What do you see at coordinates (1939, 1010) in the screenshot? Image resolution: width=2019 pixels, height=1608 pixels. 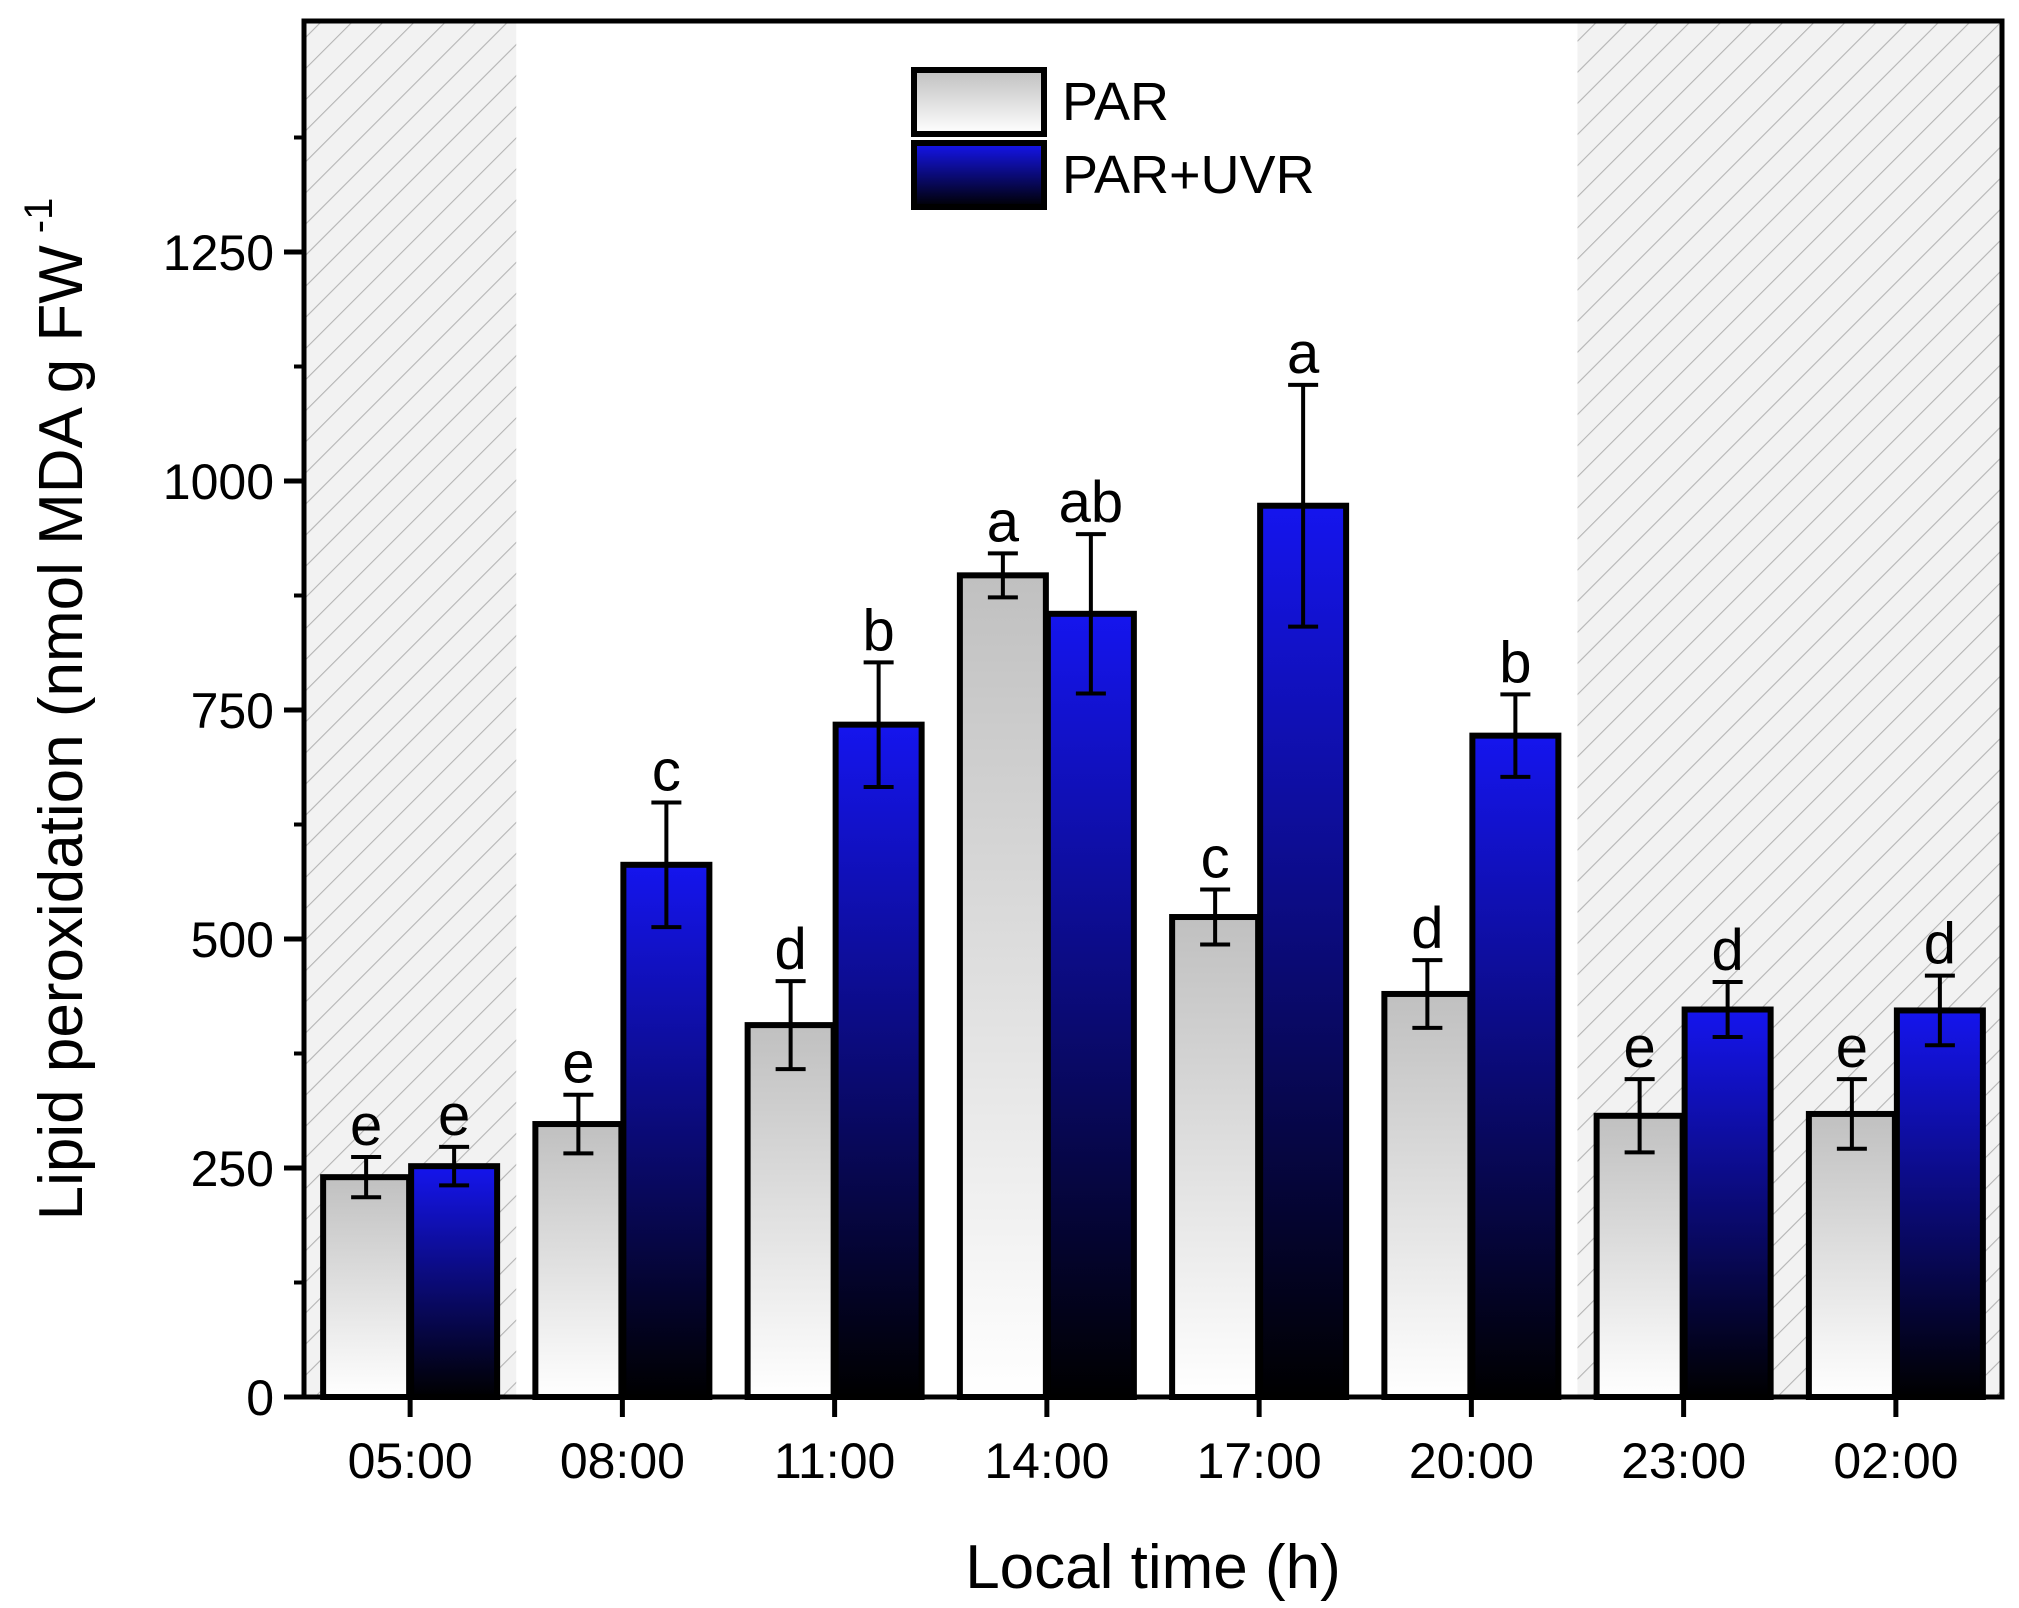 I see `error-bar-par-uvr-02:00` at bounding box center [1939, 1010].